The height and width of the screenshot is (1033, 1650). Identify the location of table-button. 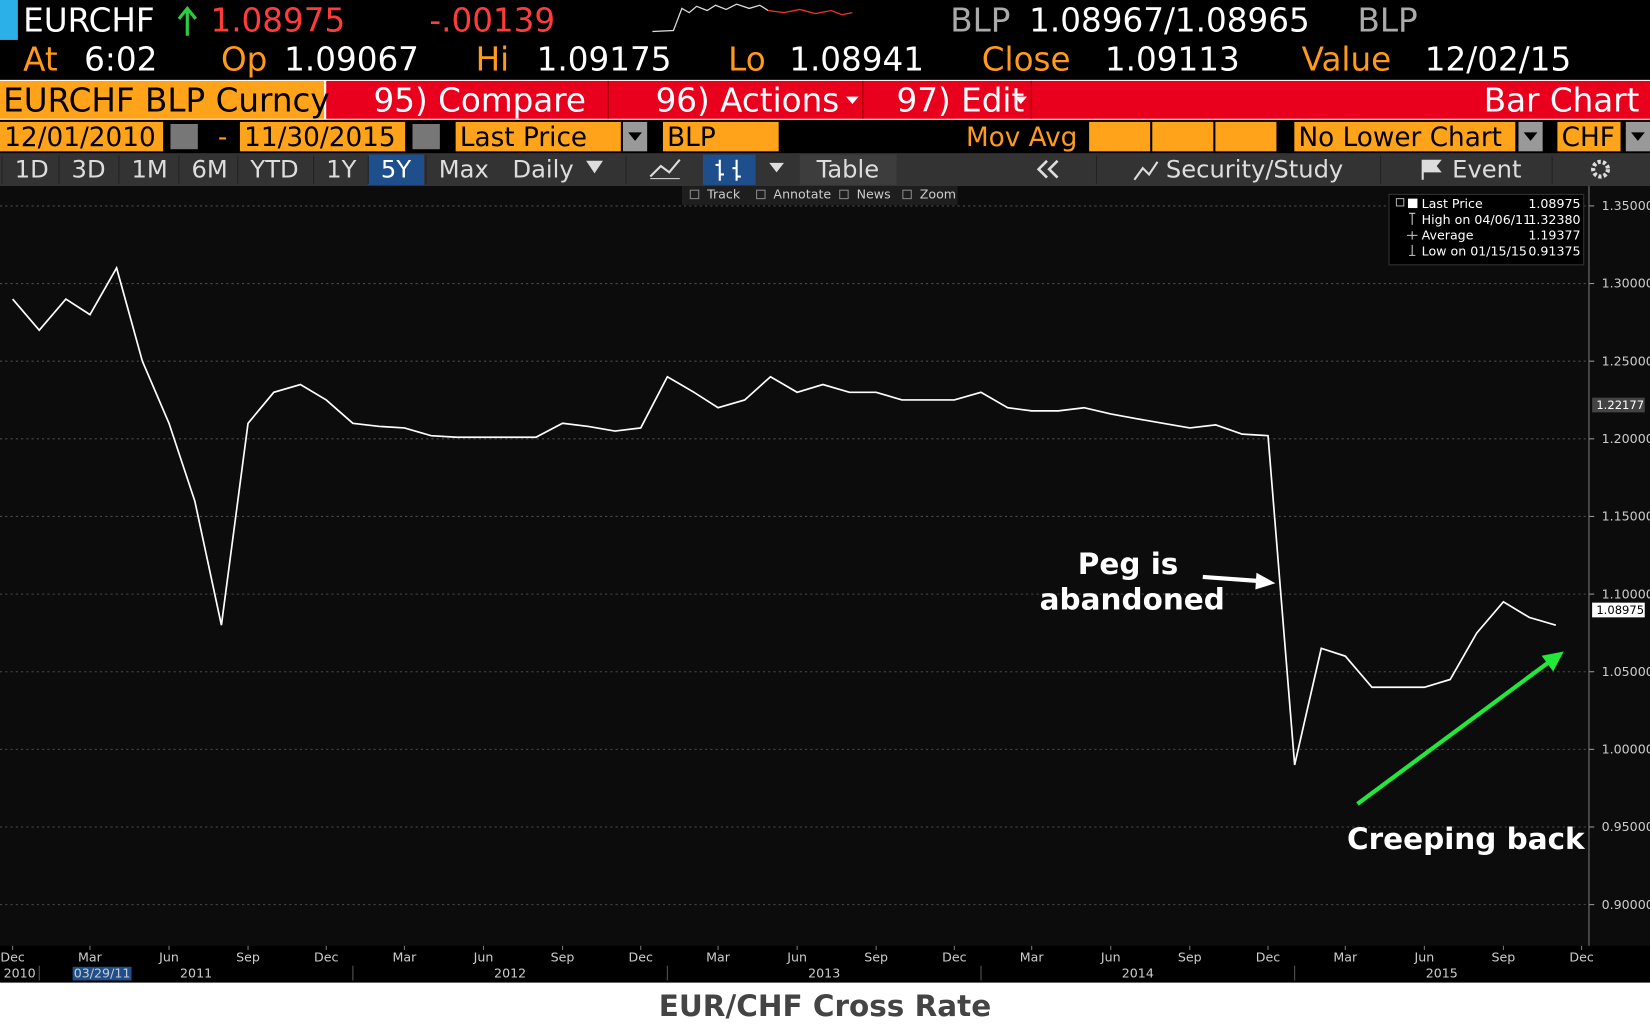
(848, 169).